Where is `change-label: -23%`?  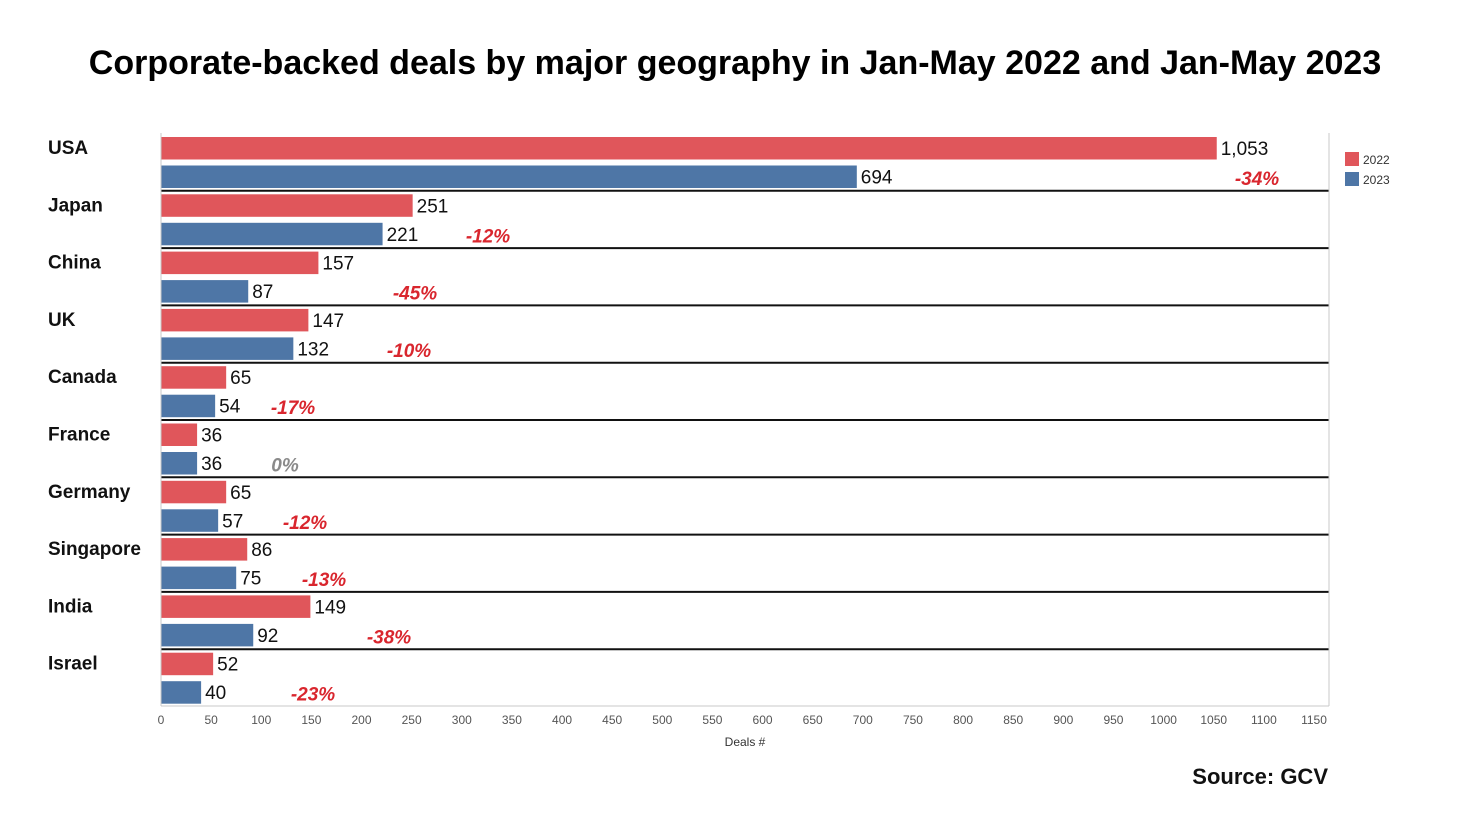 change-label: -23% is located at coordinates (313, 695).